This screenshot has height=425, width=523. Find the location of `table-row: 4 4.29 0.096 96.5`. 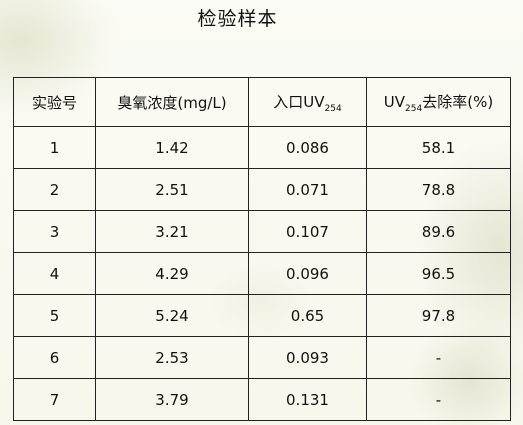

table-row: 4 4.29 0.096 96.5 is located at coordinates (262, 273).